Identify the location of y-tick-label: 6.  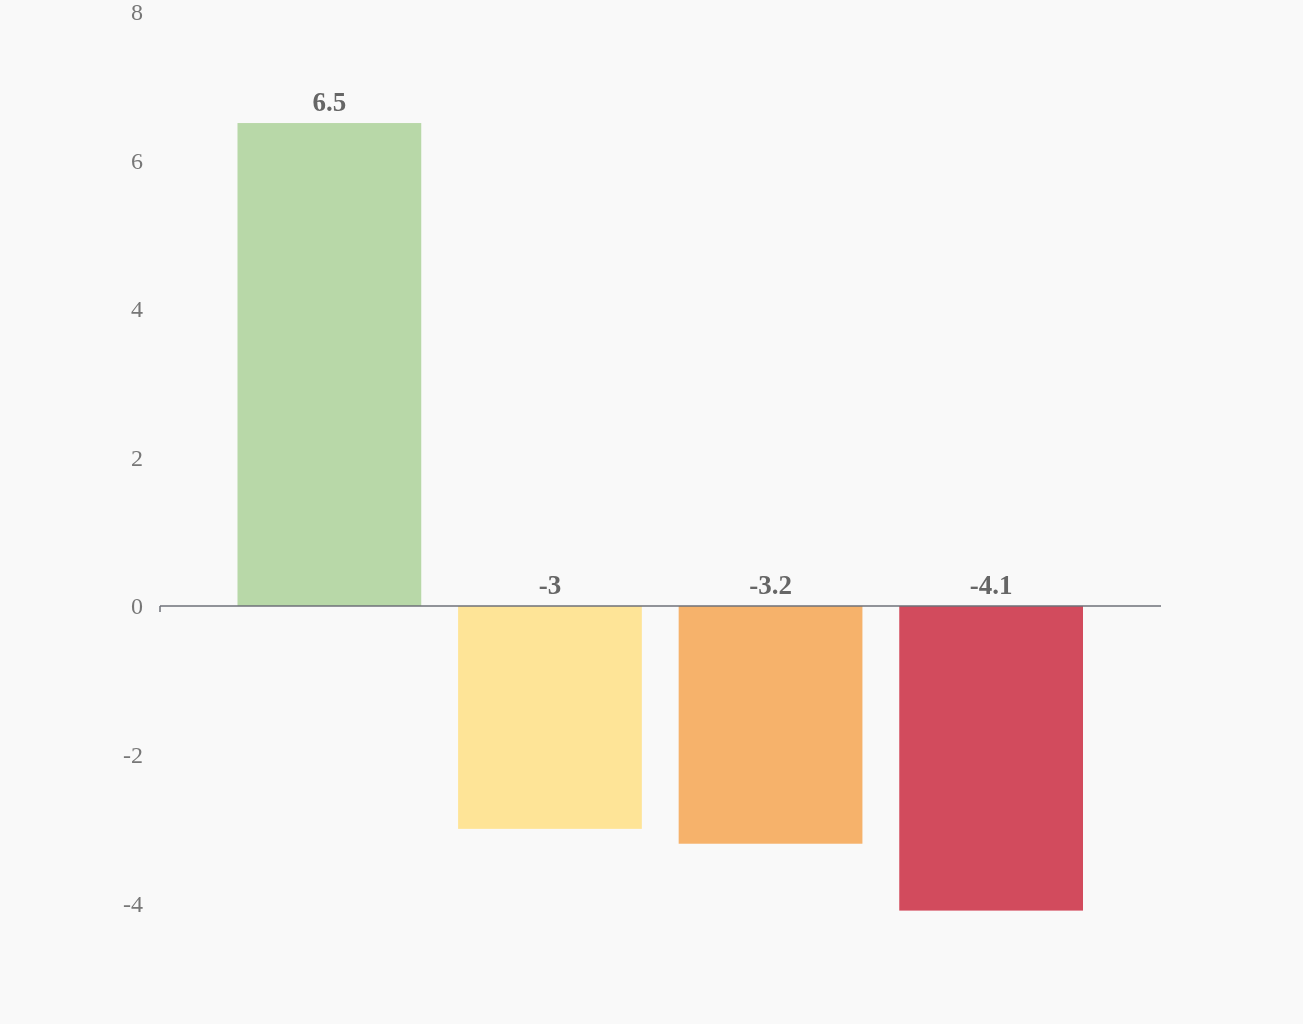
(137, 160).